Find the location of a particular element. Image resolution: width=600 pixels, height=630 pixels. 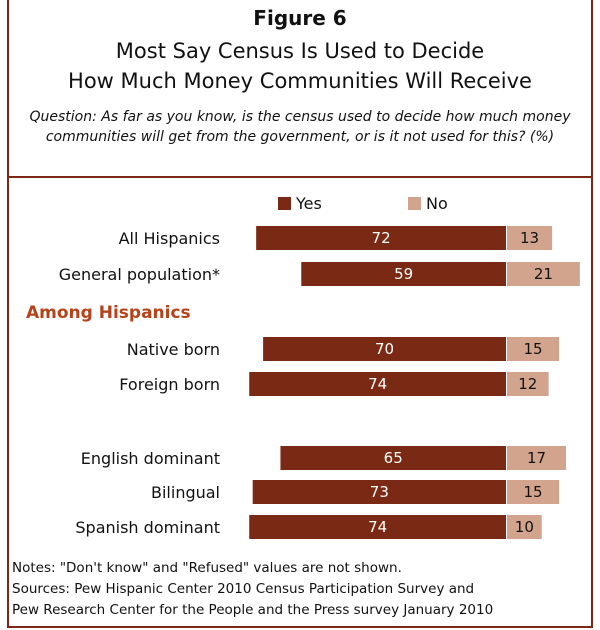

bar-no-value: 10 is located at coordinates (524, 527).